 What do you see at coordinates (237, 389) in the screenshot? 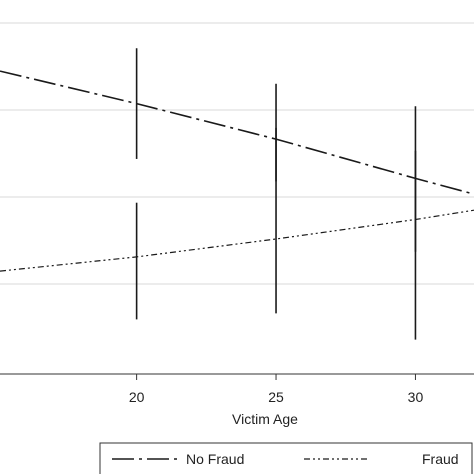
I see `x-axis: 20 25 30` at bounding box center [237, 389].